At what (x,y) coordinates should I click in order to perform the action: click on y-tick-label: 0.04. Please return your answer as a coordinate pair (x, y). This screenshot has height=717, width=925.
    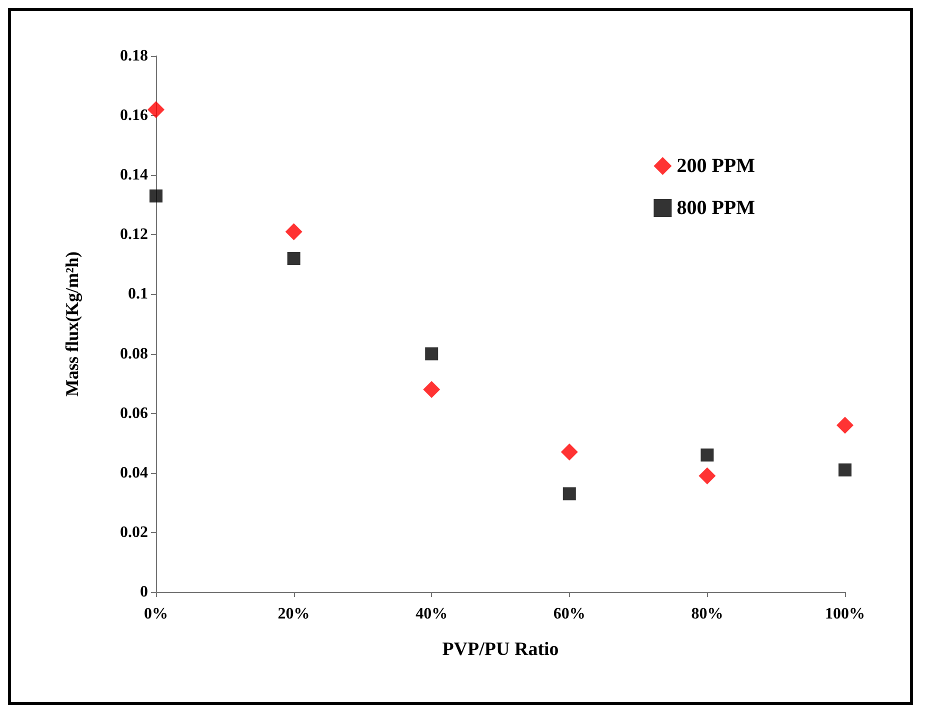
    Looking at the image, I should click on (134, 473).